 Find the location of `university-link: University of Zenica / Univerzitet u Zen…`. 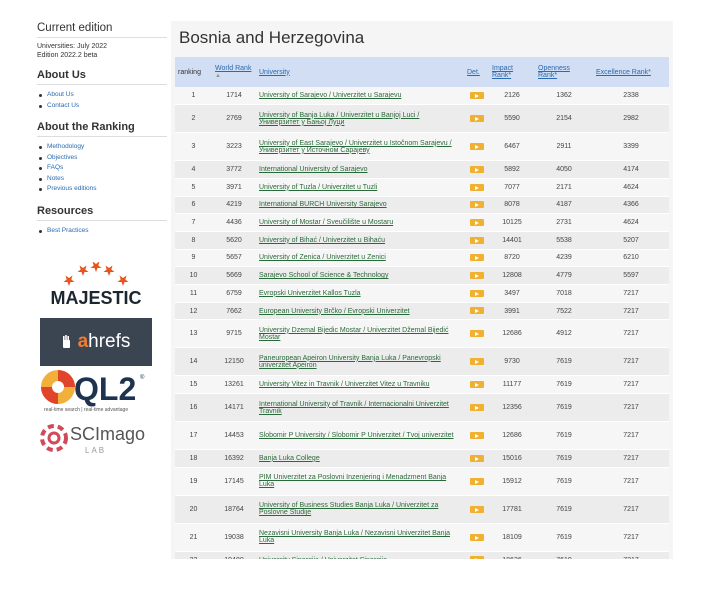

university-link: University of Zenica / Univerzitet u Zen… is located at coordinates (322, 258).